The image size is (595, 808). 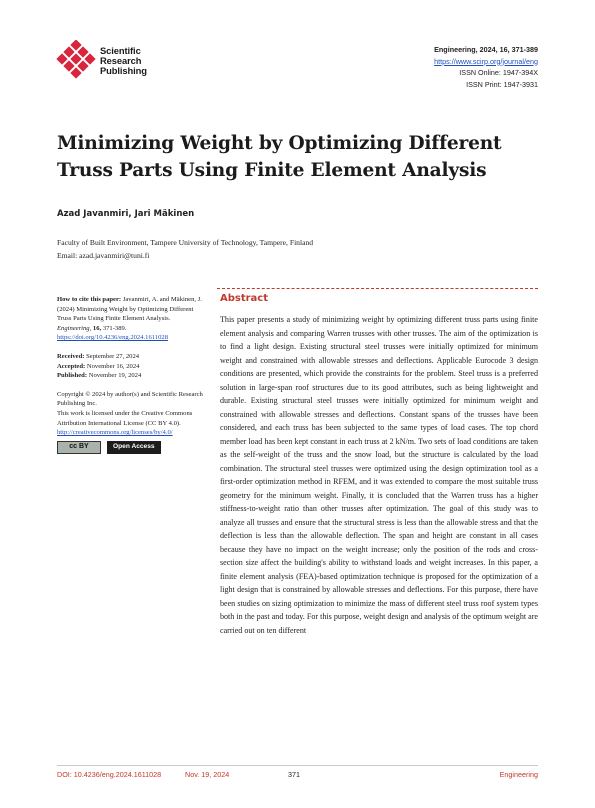 What do you see at coordinates (71, 366) in the screenshot?
I see `accepted-label: Accepted:` at bounding box center [71, 366].